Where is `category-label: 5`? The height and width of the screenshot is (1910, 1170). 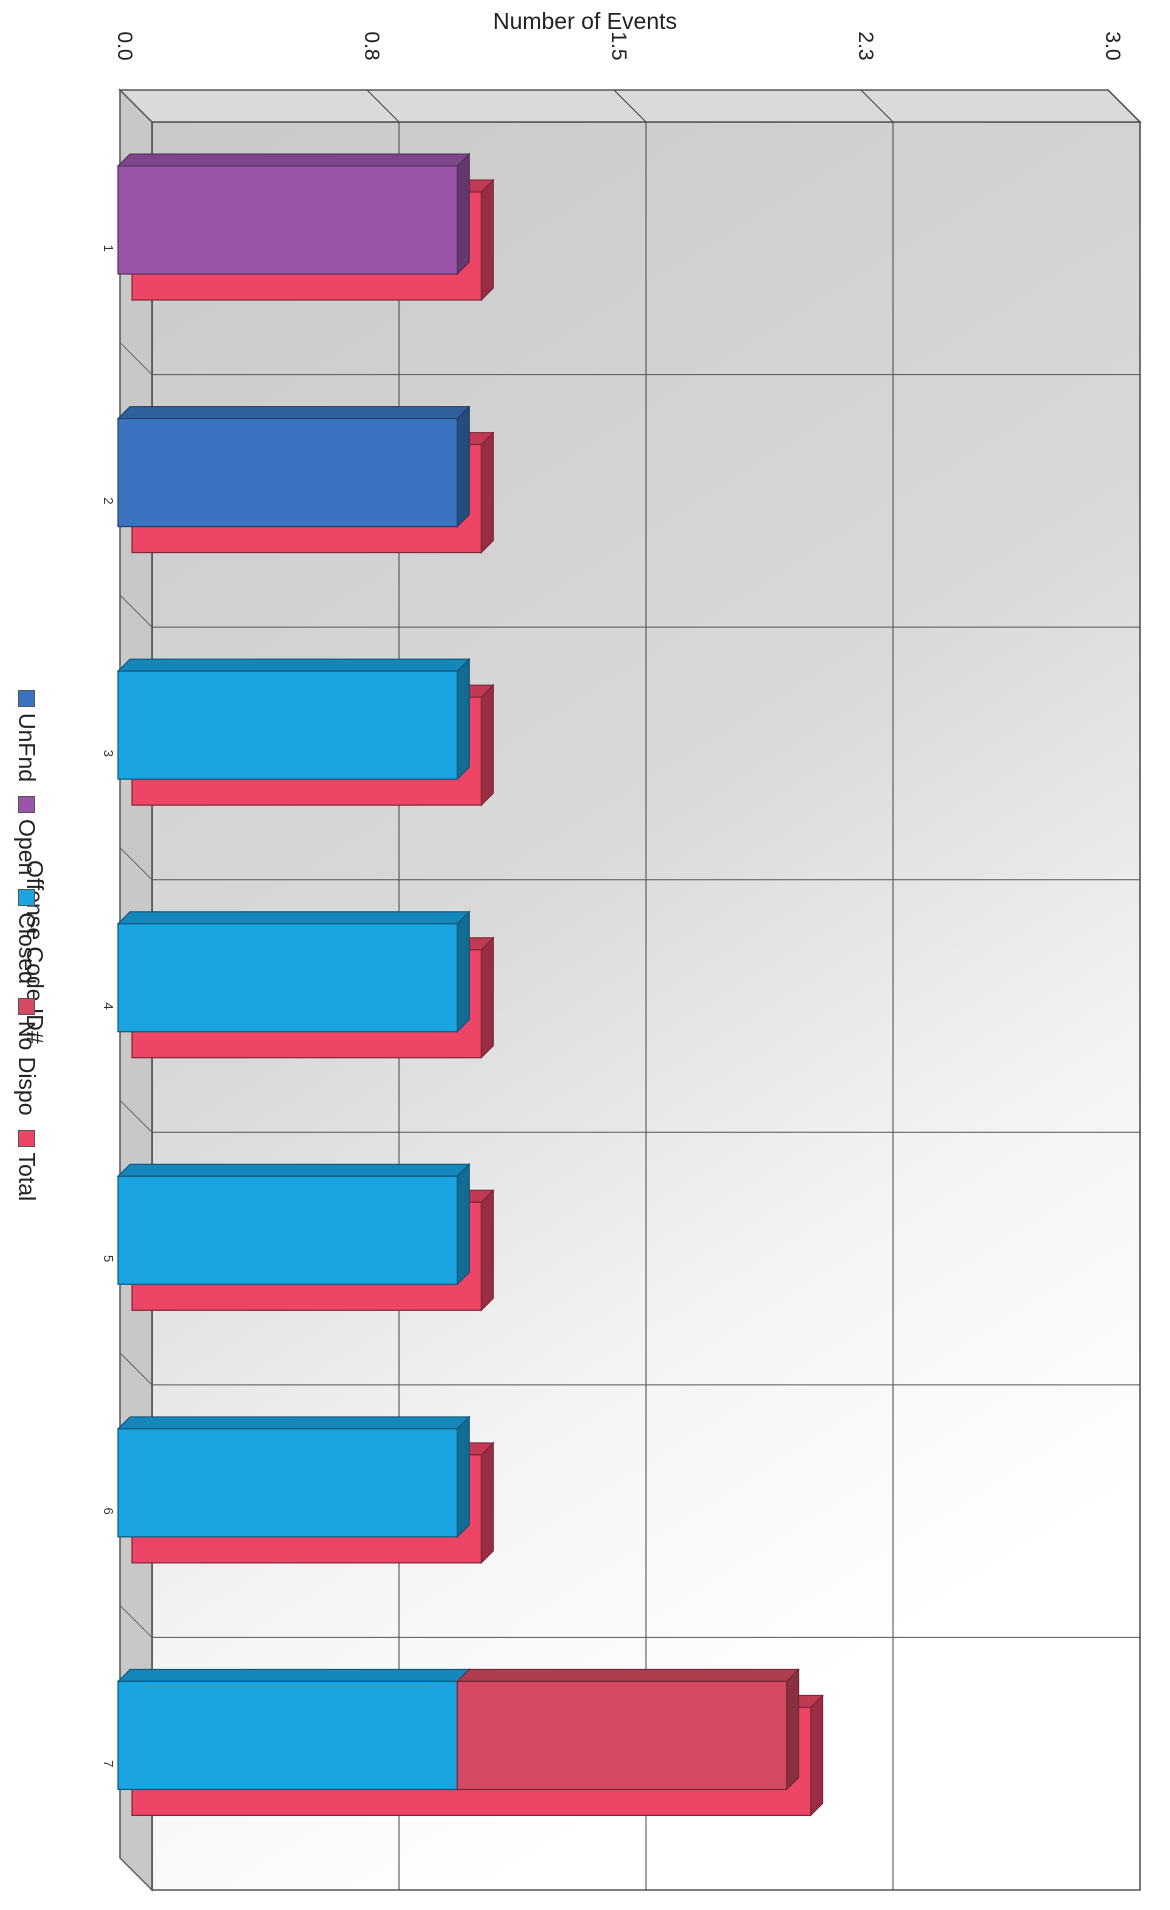
category-label: 5 is located at coordinates (108, 1258).